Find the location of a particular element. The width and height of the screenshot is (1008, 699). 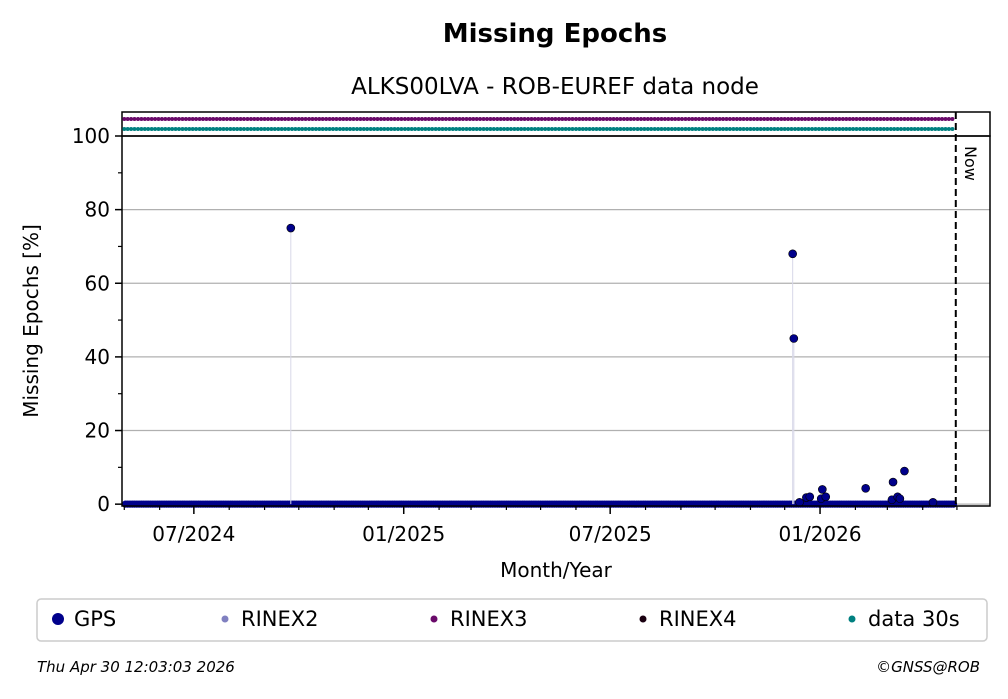

footer-copyright: ©GNSS@ROB is located at coordinates (928, 667).